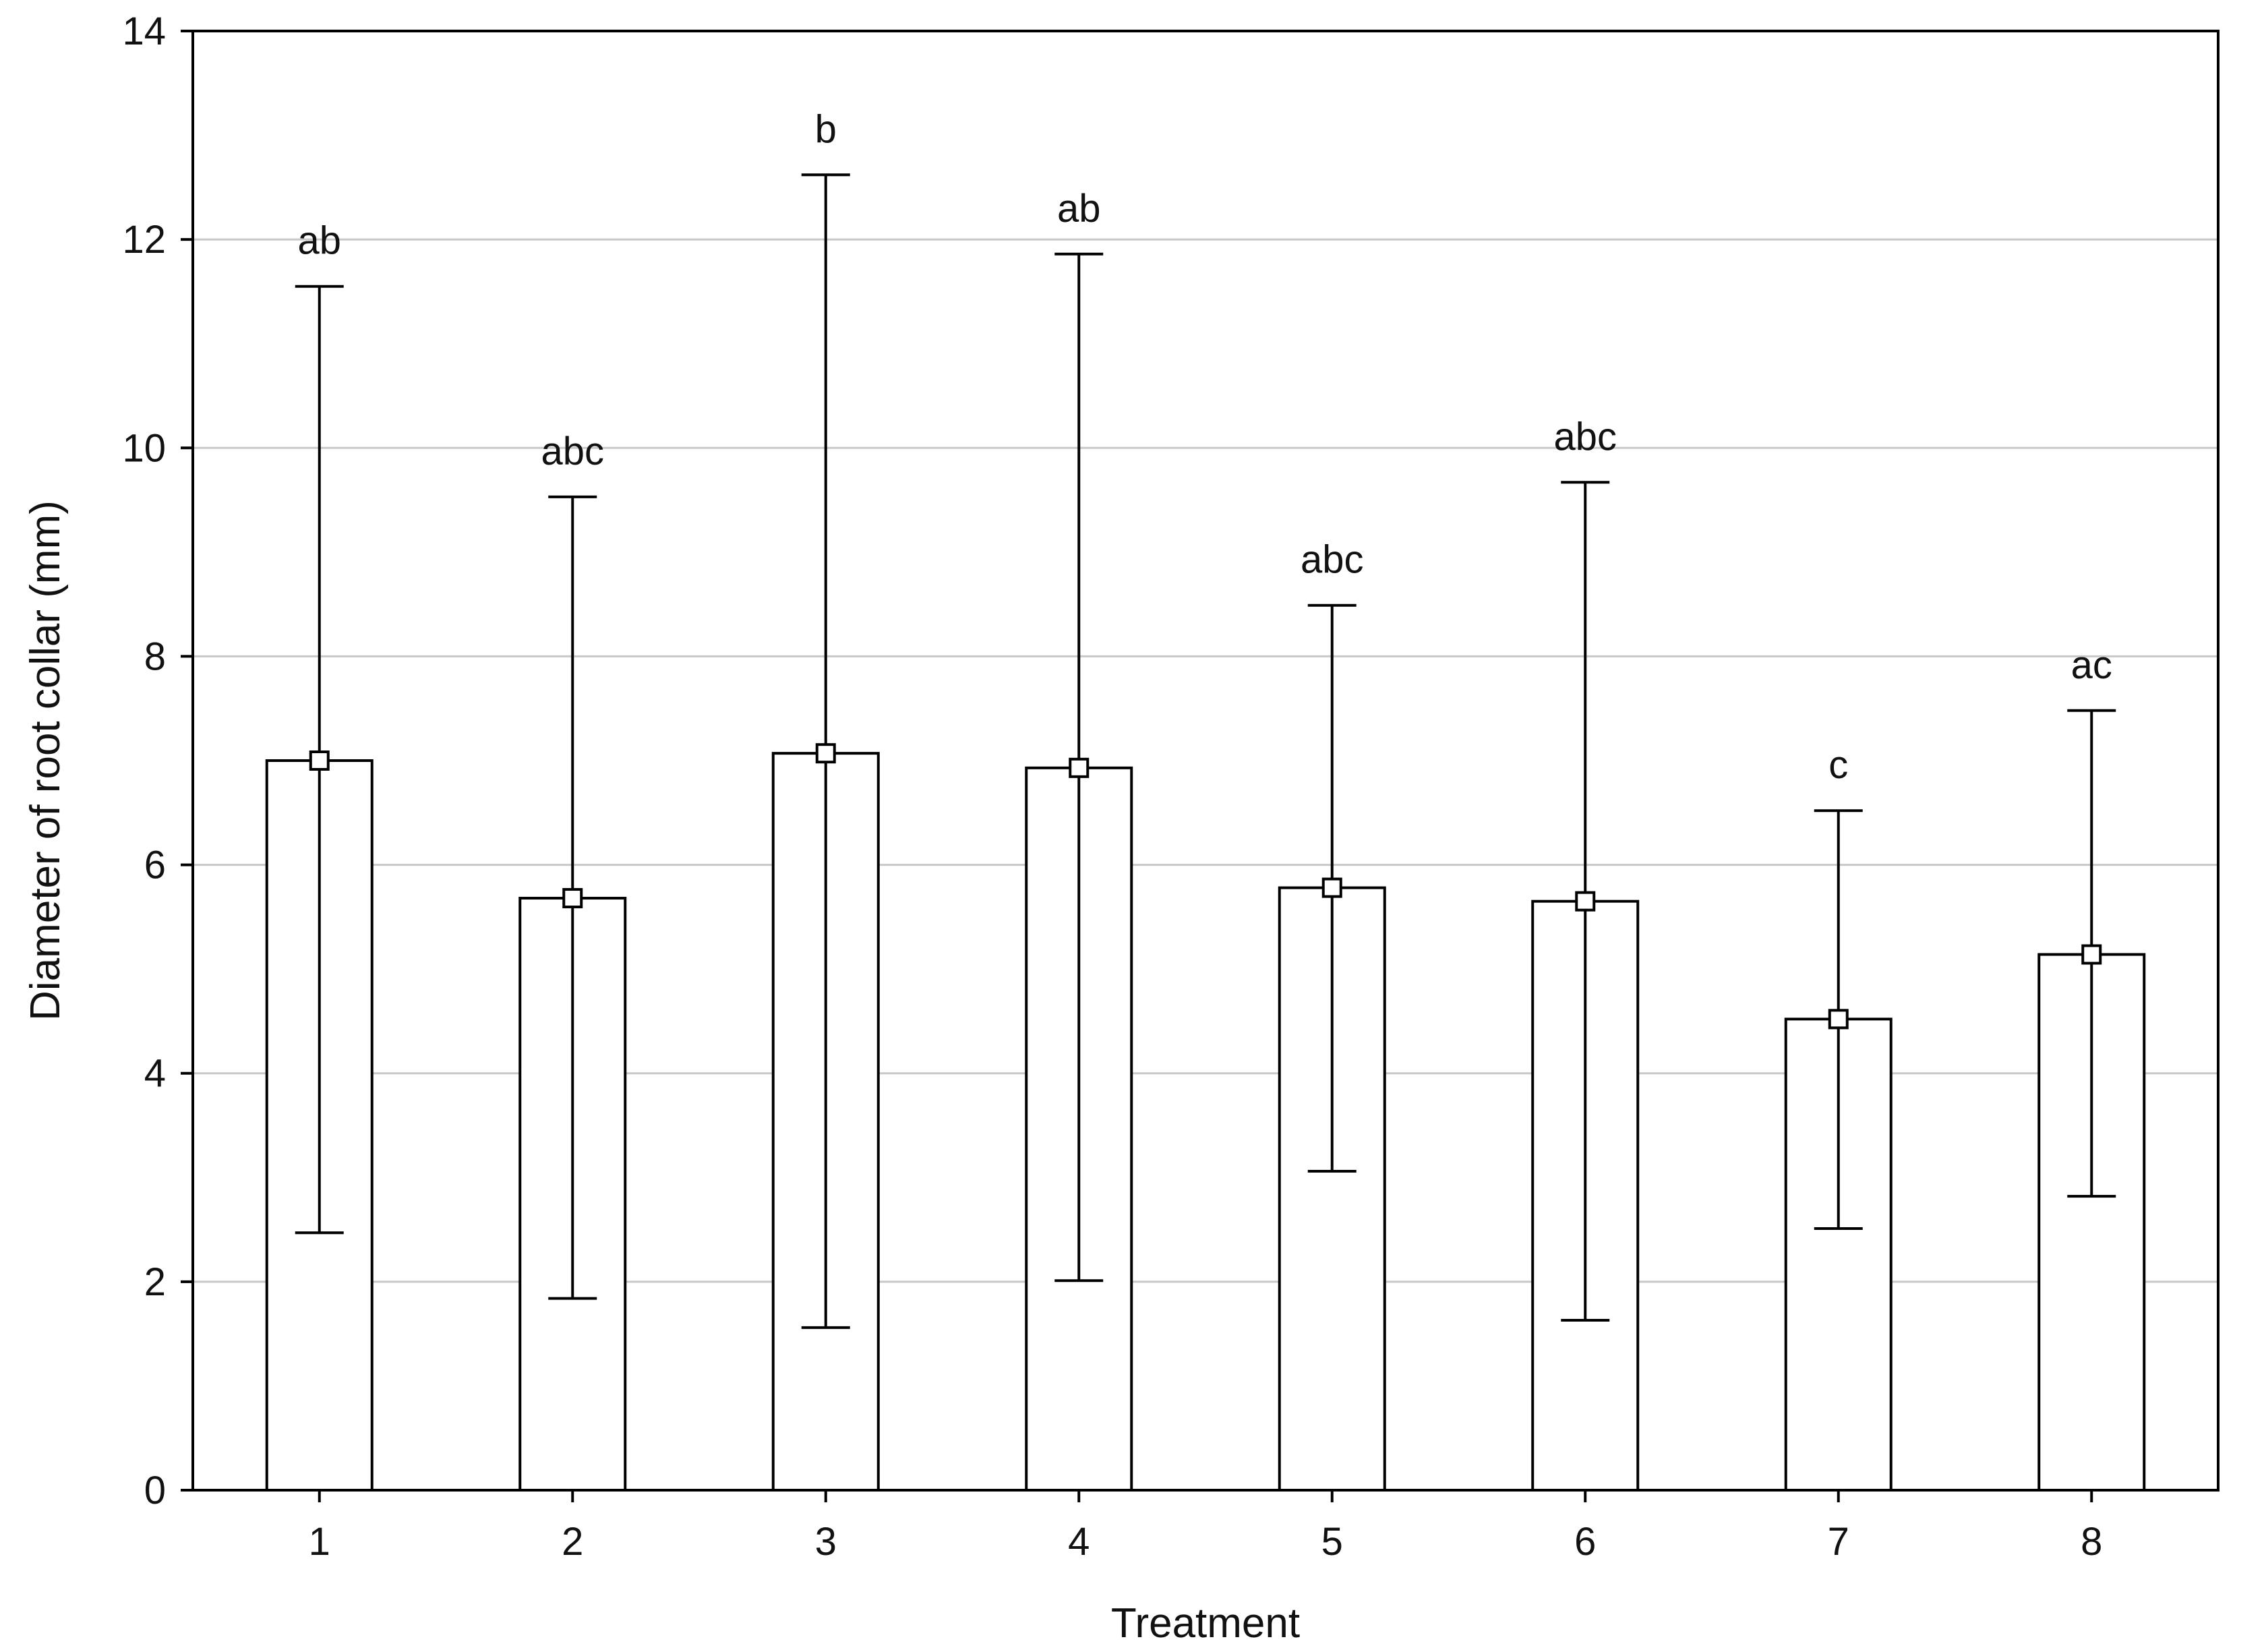  Describe the element at coordinates (144, 240) in the screenshot. I see `y-tick-label: 12` at that location.